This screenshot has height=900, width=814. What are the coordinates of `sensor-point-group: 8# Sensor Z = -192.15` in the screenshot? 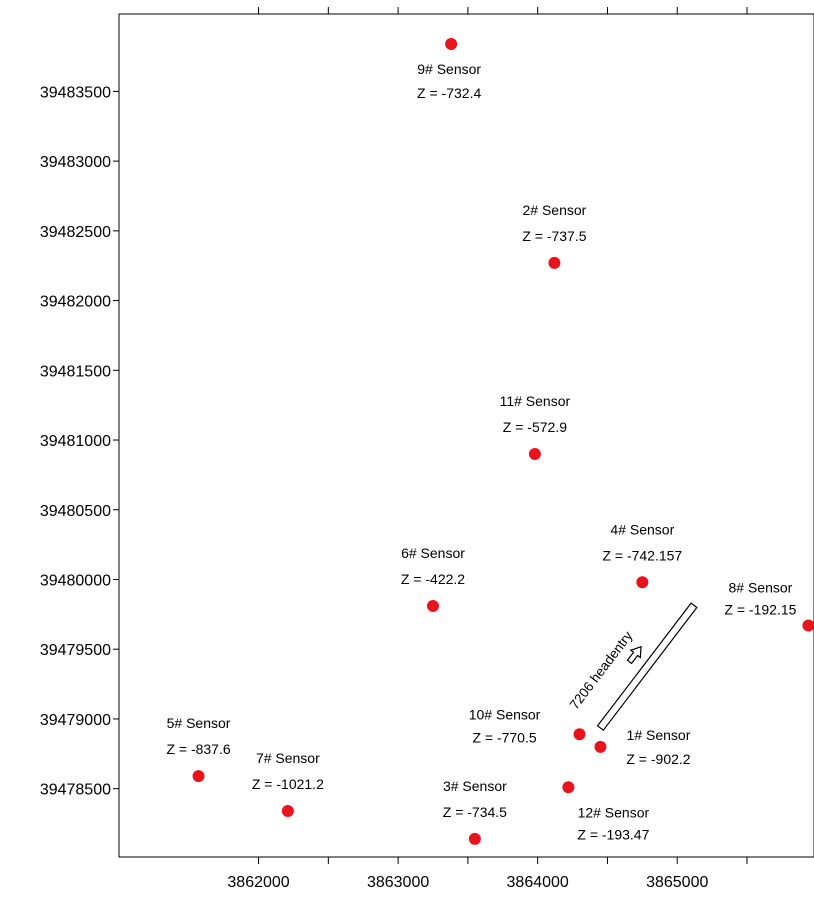 It's located at (769, 606).